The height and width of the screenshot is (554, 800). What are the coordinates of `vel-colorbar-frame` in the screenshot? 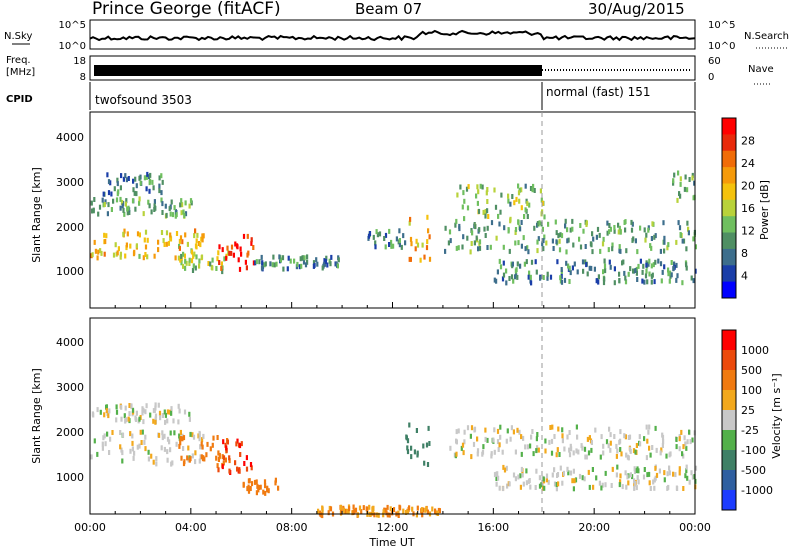 It's located at (729, 420).